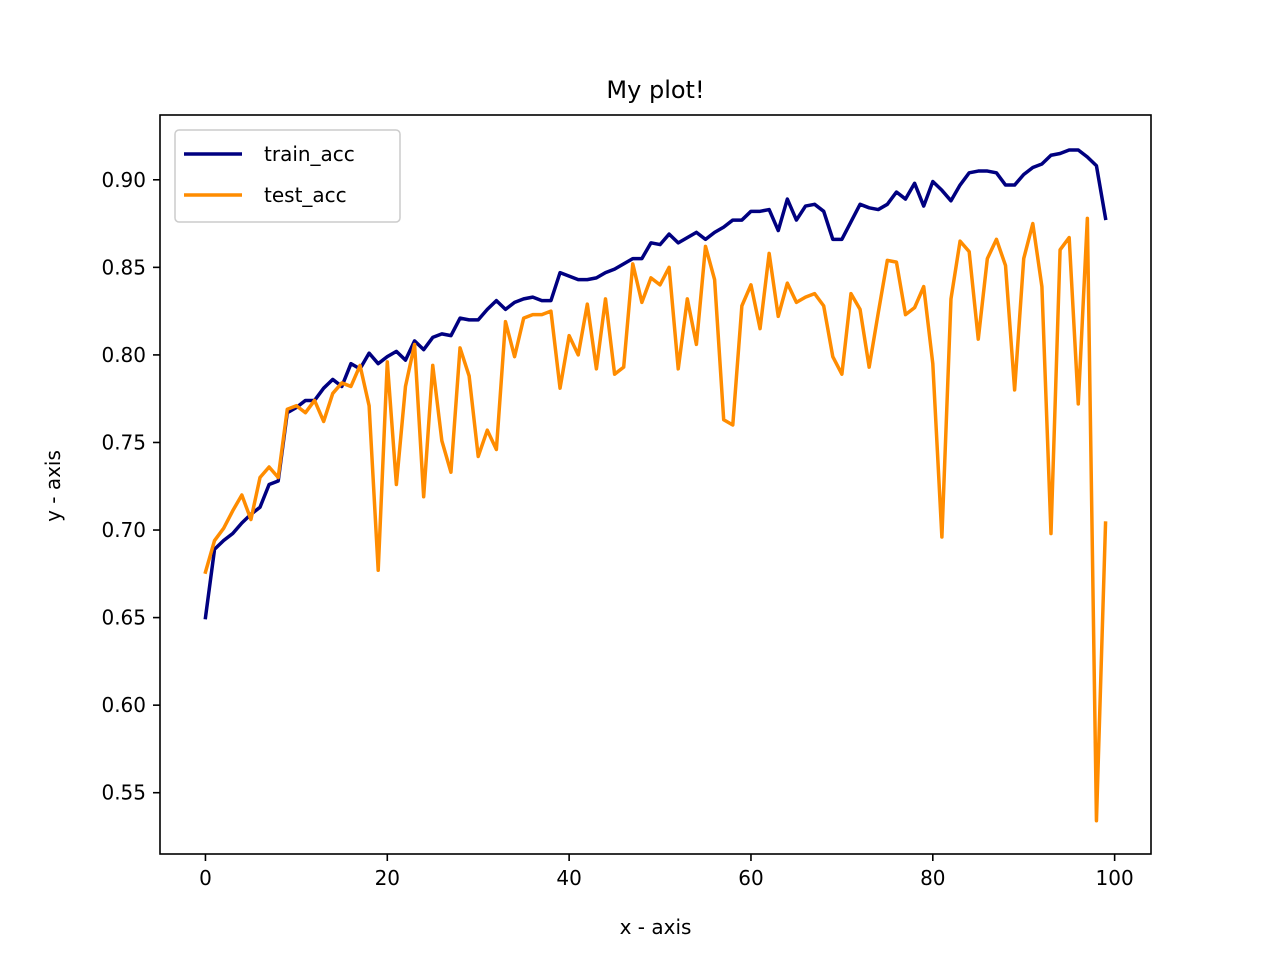  I want to click on legend-label-train-acc: train_acc, so click(309, 154).